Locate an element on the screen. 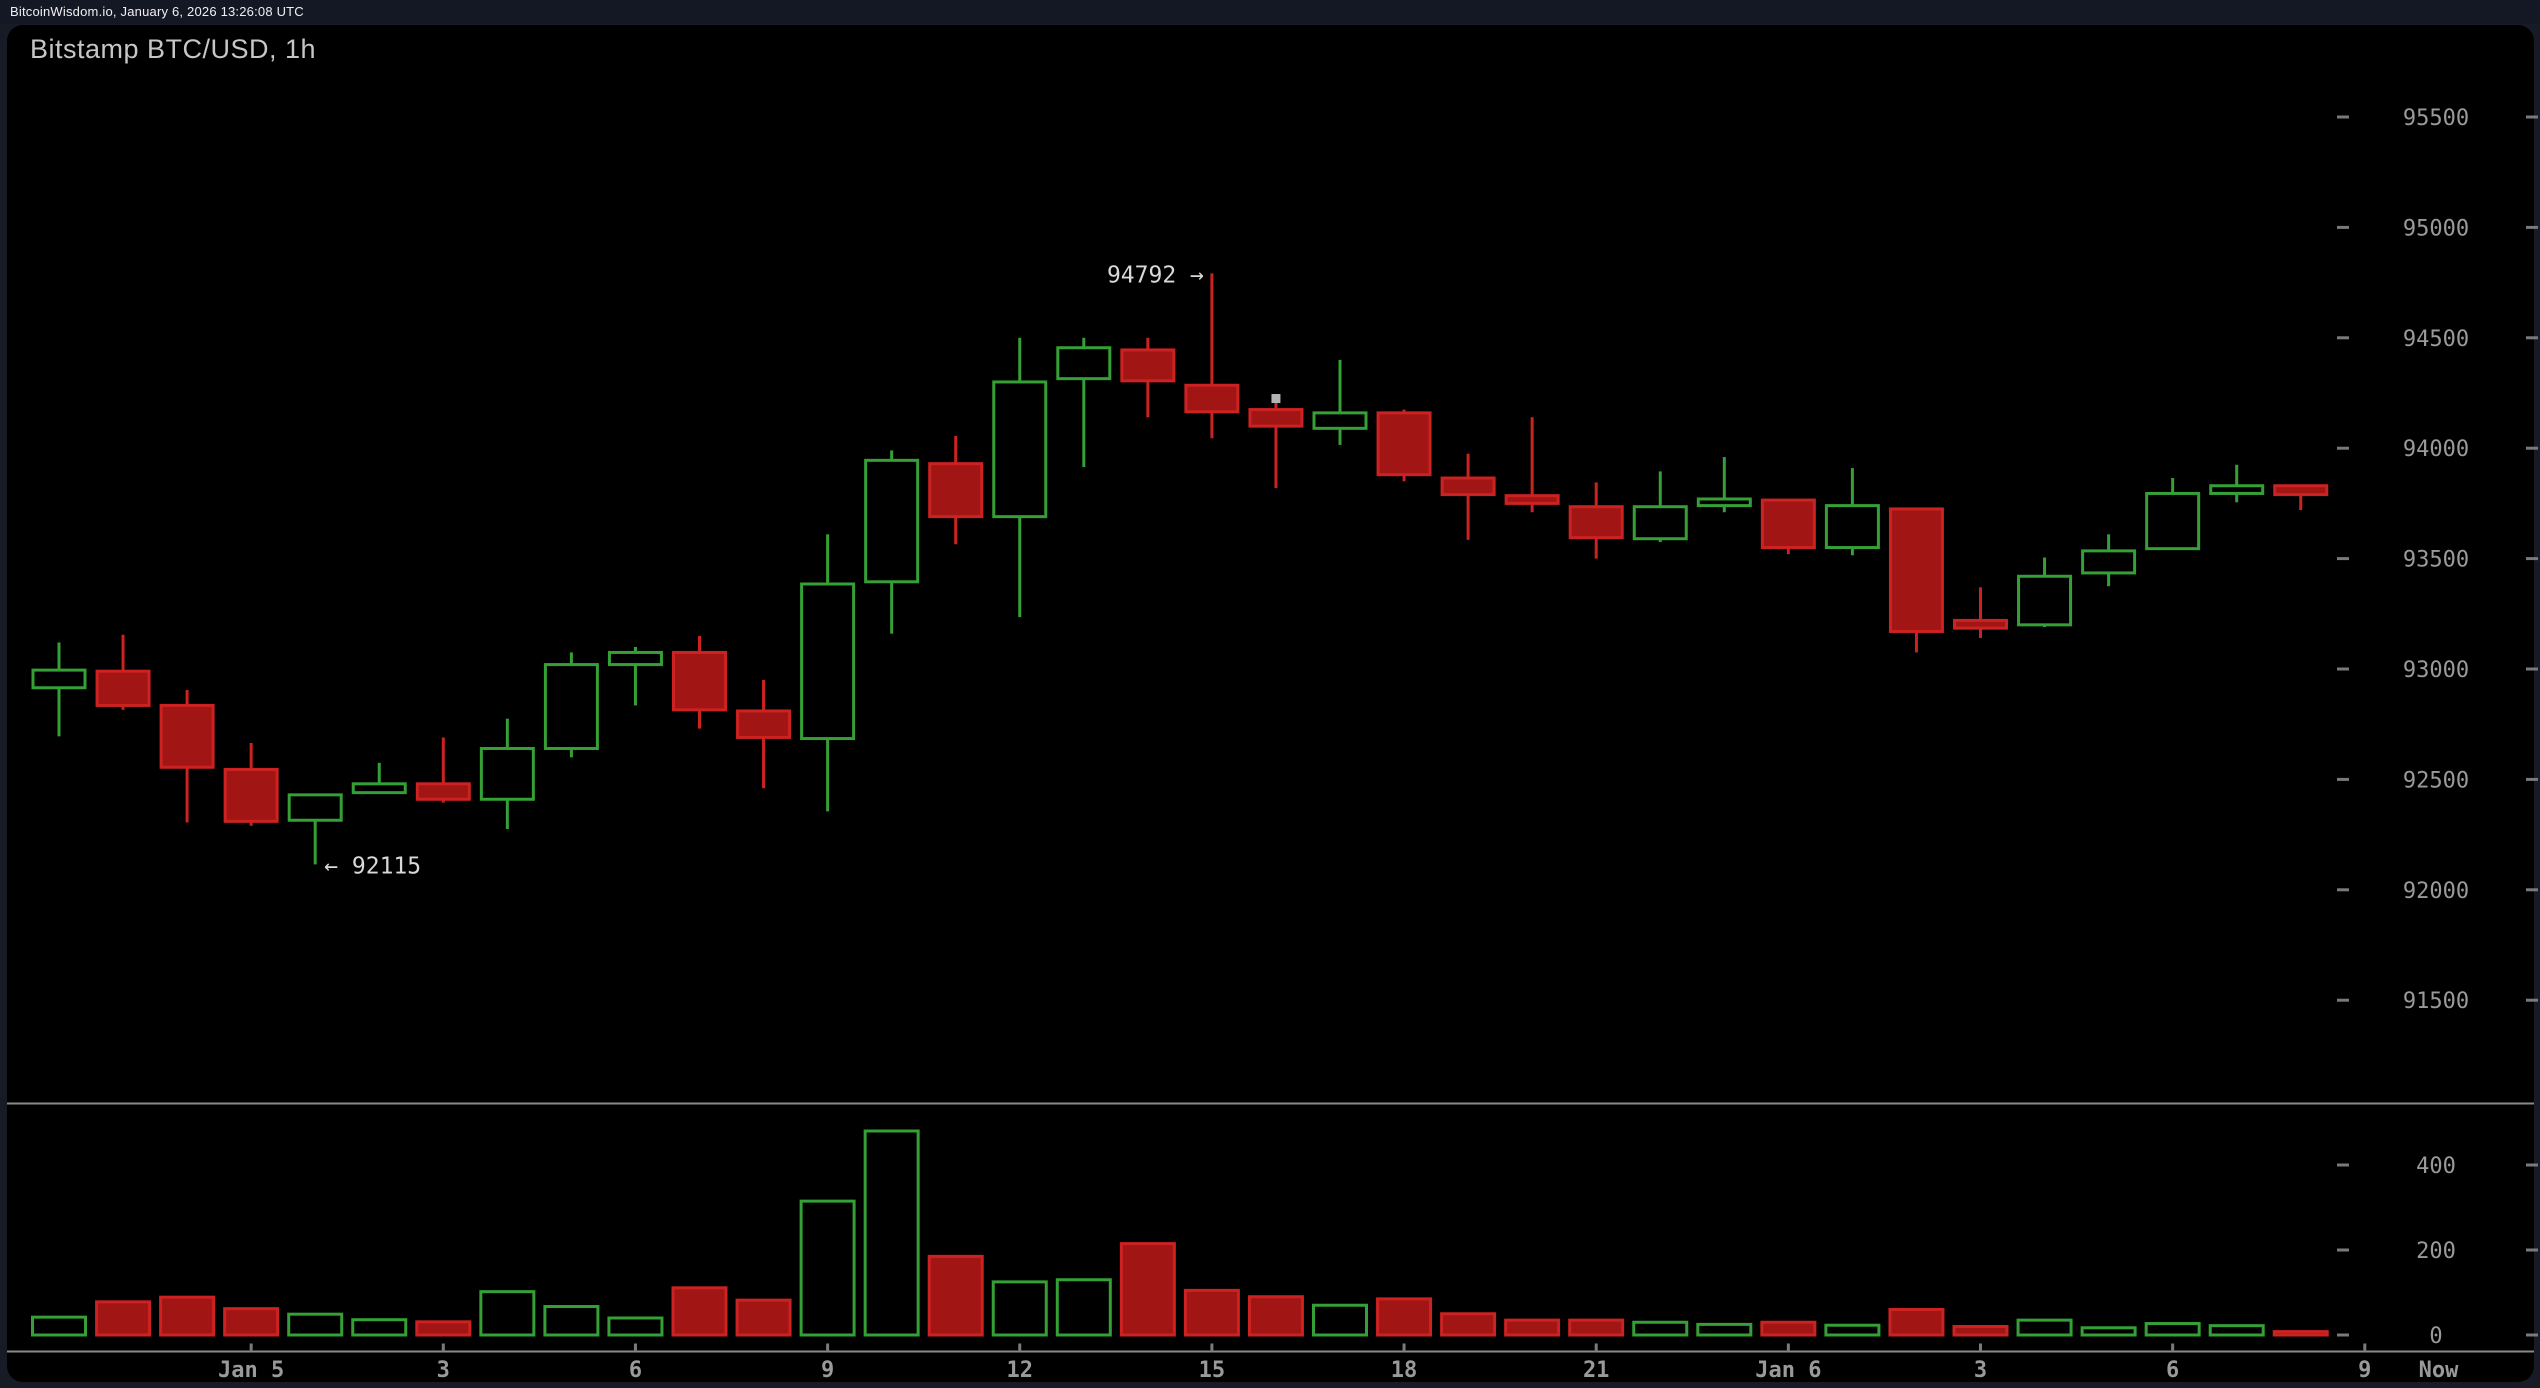 The image size is (2540, 1388). time-tick-label: Jan 6 is located at coordinates (1788, 1370).